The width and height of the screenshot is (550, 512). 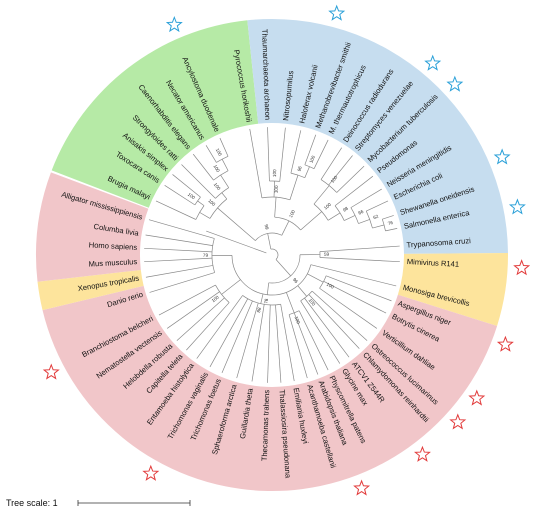 What do you see at coordinates (327, 254) in the screenshot?
I see `bootstrap-value: 59` at bounding box center [327, 254].